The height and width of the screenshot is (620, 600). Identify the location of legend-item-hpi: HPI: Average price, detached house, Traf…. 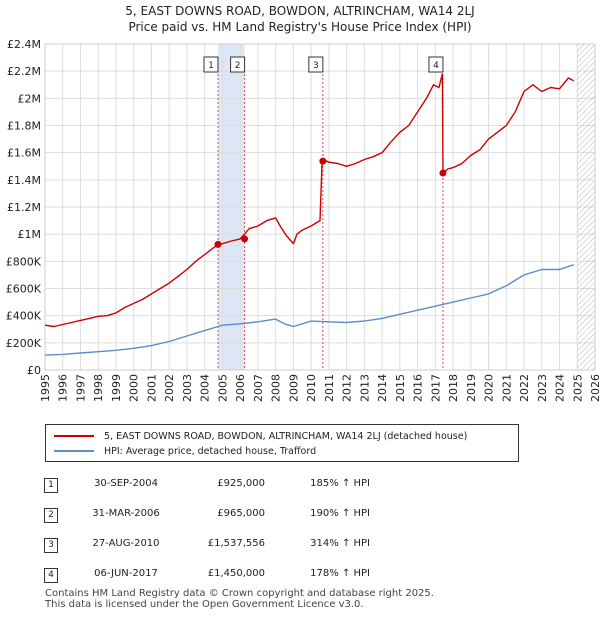
(185, 451).